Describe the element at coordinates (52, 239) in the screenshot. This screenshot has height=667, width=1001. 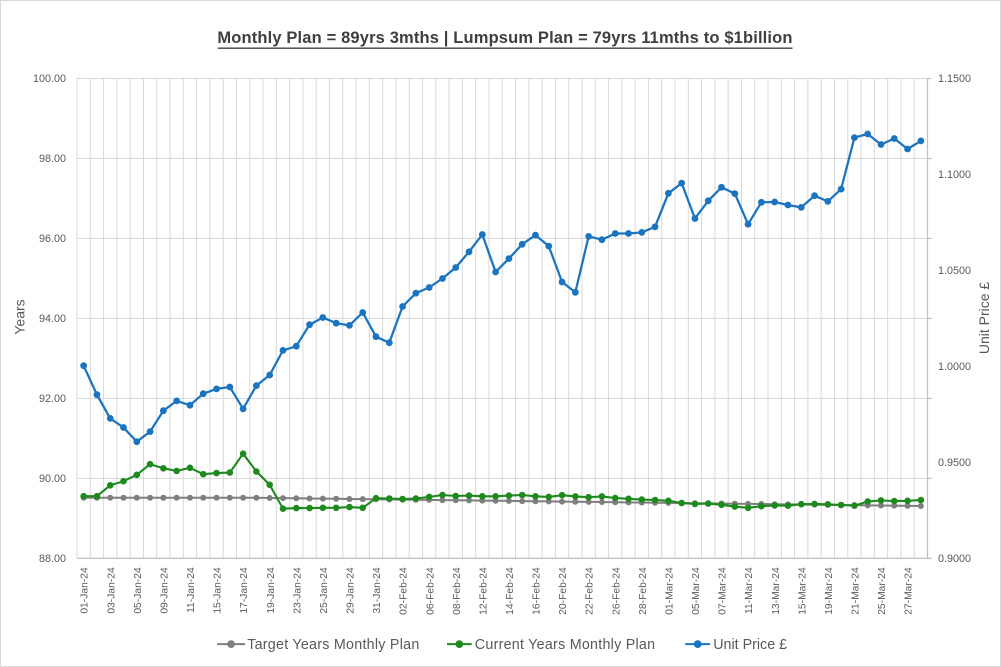
I see `svg-text: 96.00` at that location.